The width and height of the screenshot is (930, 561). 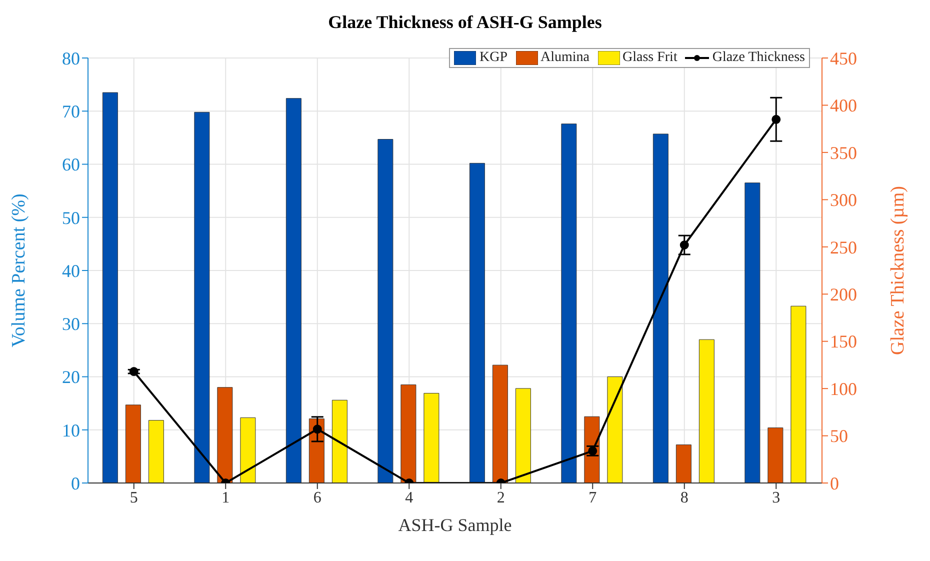 I want to click on legend-label: Glaze Thickness, so click(x=758, y=58).